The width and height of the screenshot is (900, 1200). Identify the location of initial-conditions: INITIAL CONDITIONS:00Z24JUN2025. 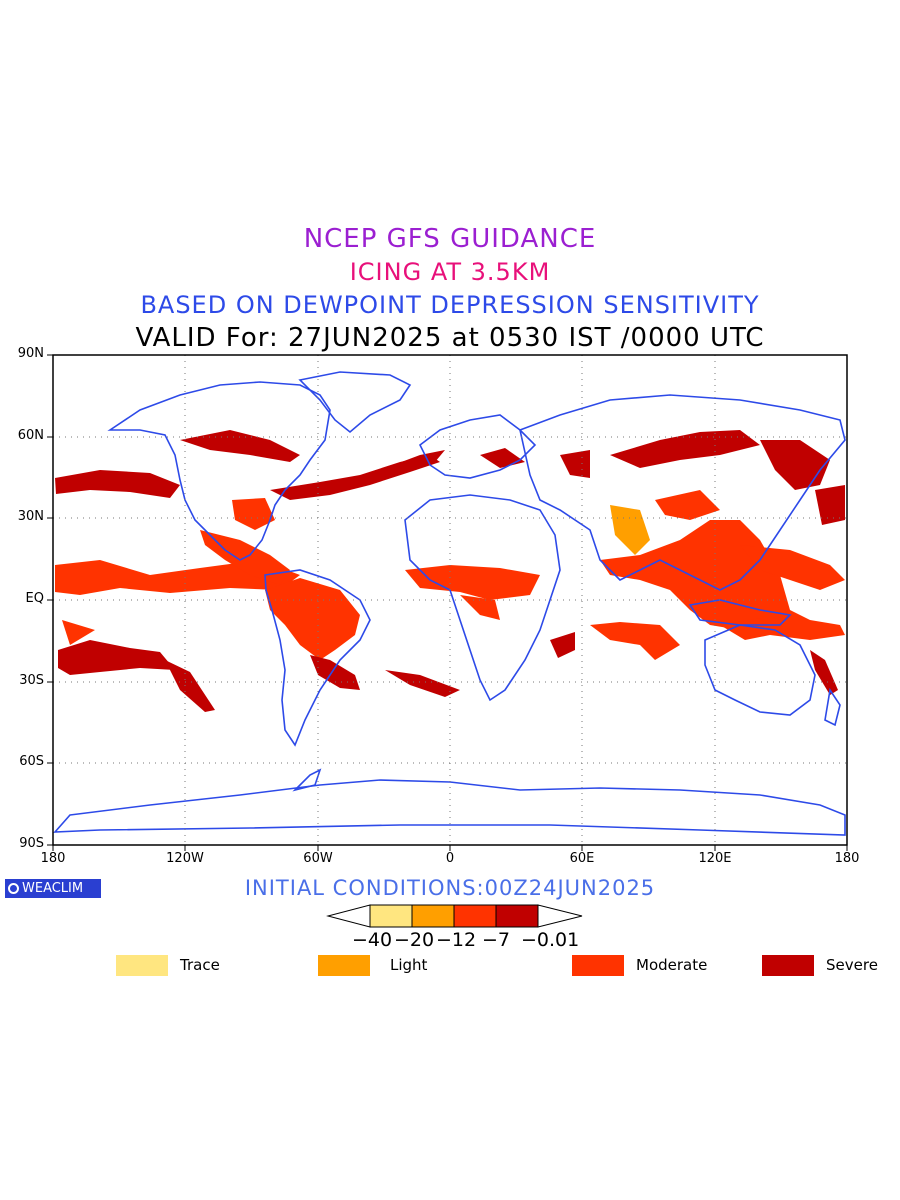
(450, 888).